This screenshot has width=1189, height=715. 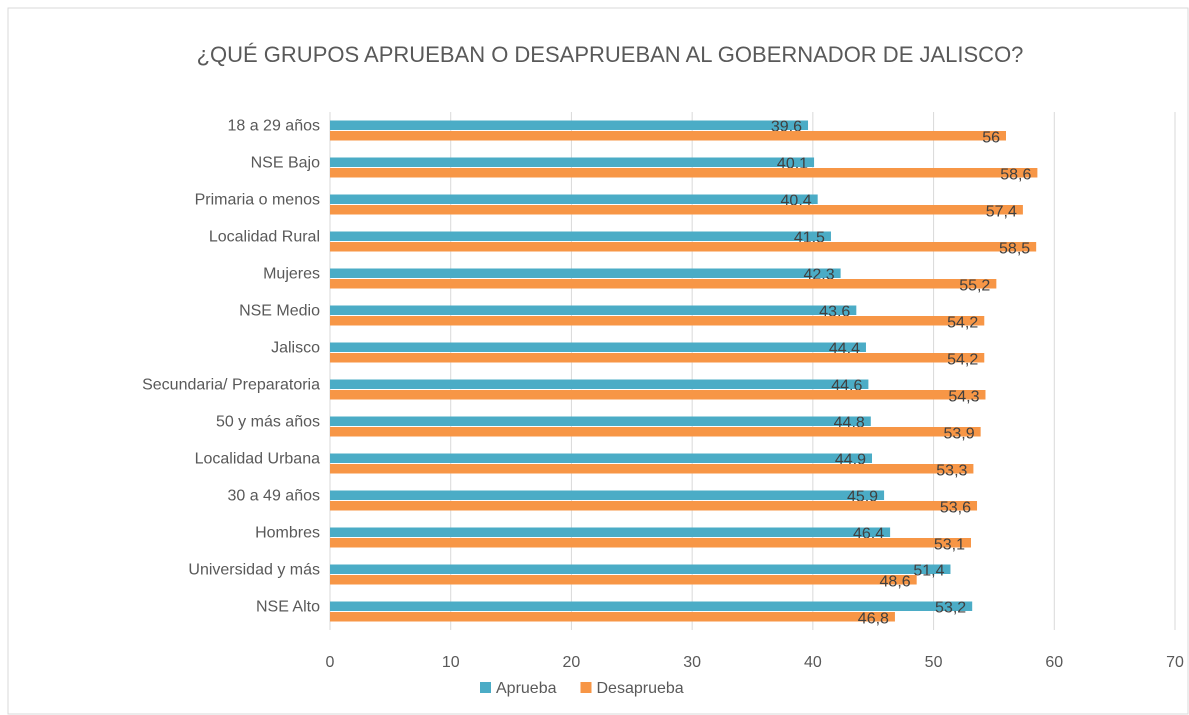 I want to click on y-tick-label: Mujeres, so click(x=291, y=274).